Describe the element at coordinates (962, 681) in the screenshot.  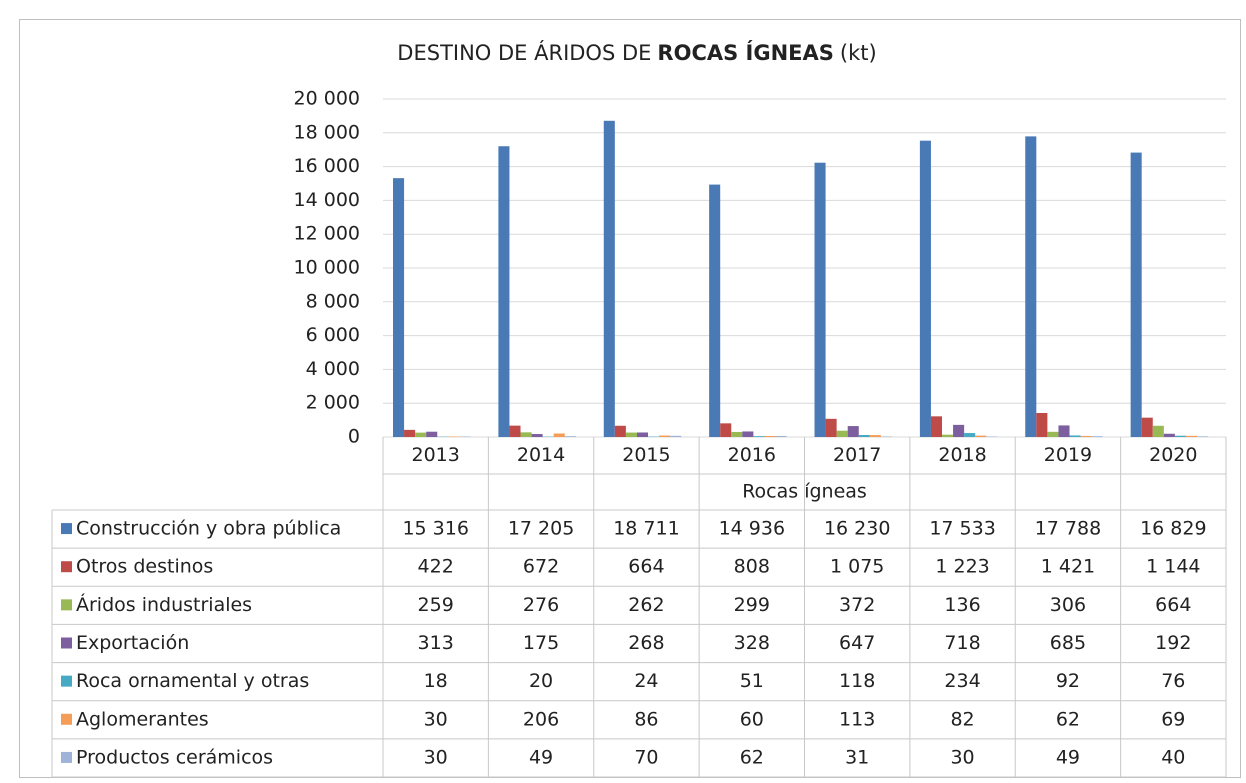
I see `table-value: 234` at that location.